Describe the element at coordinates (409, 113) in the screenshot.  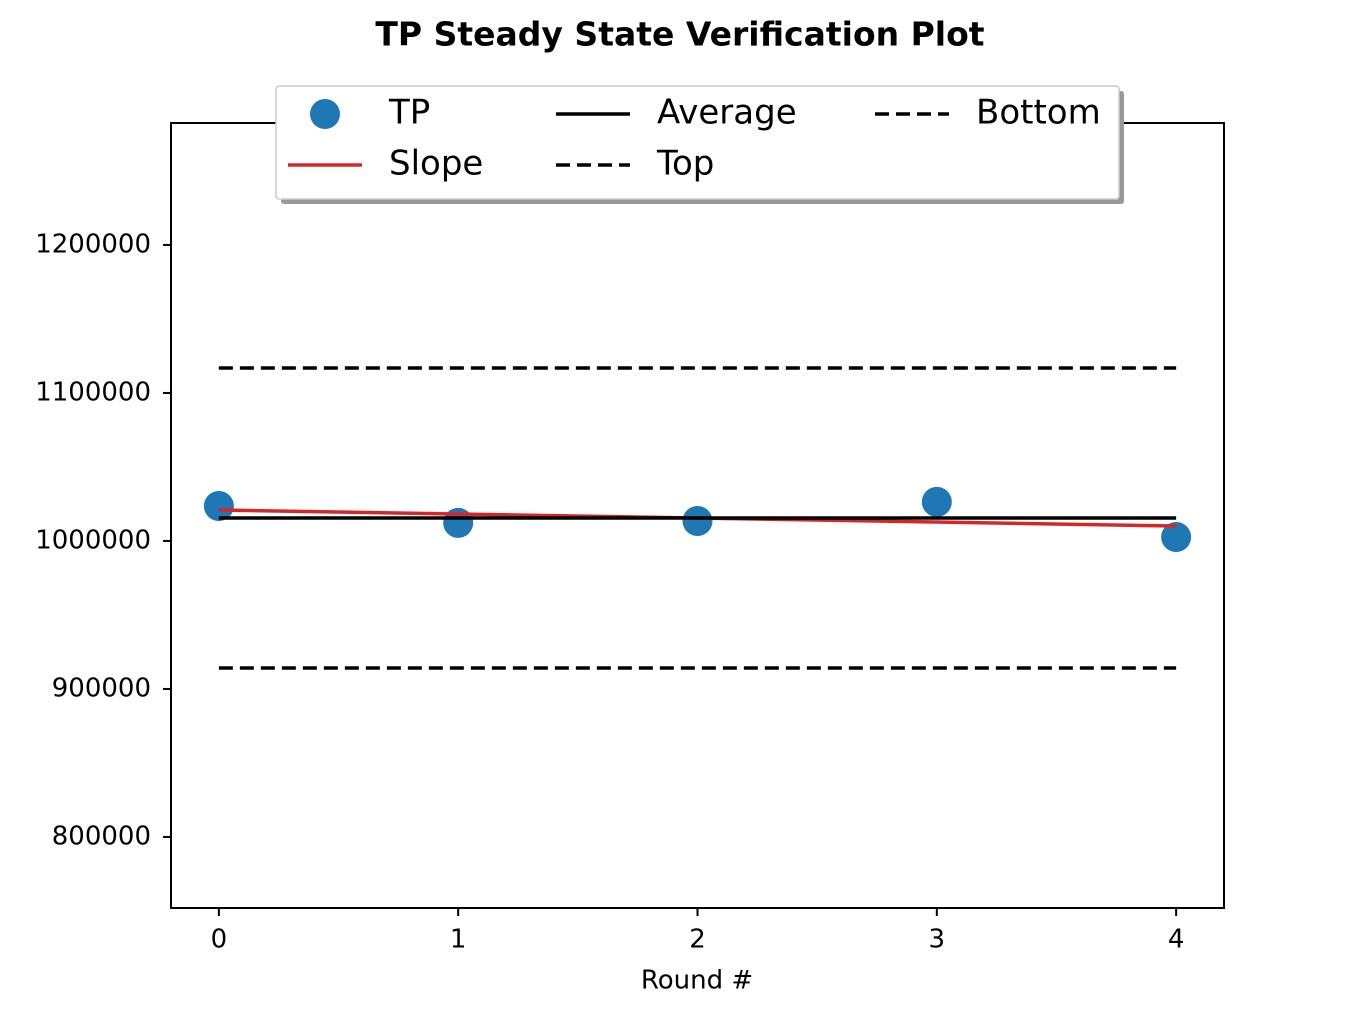
I see `legend-label: TP` at that location.